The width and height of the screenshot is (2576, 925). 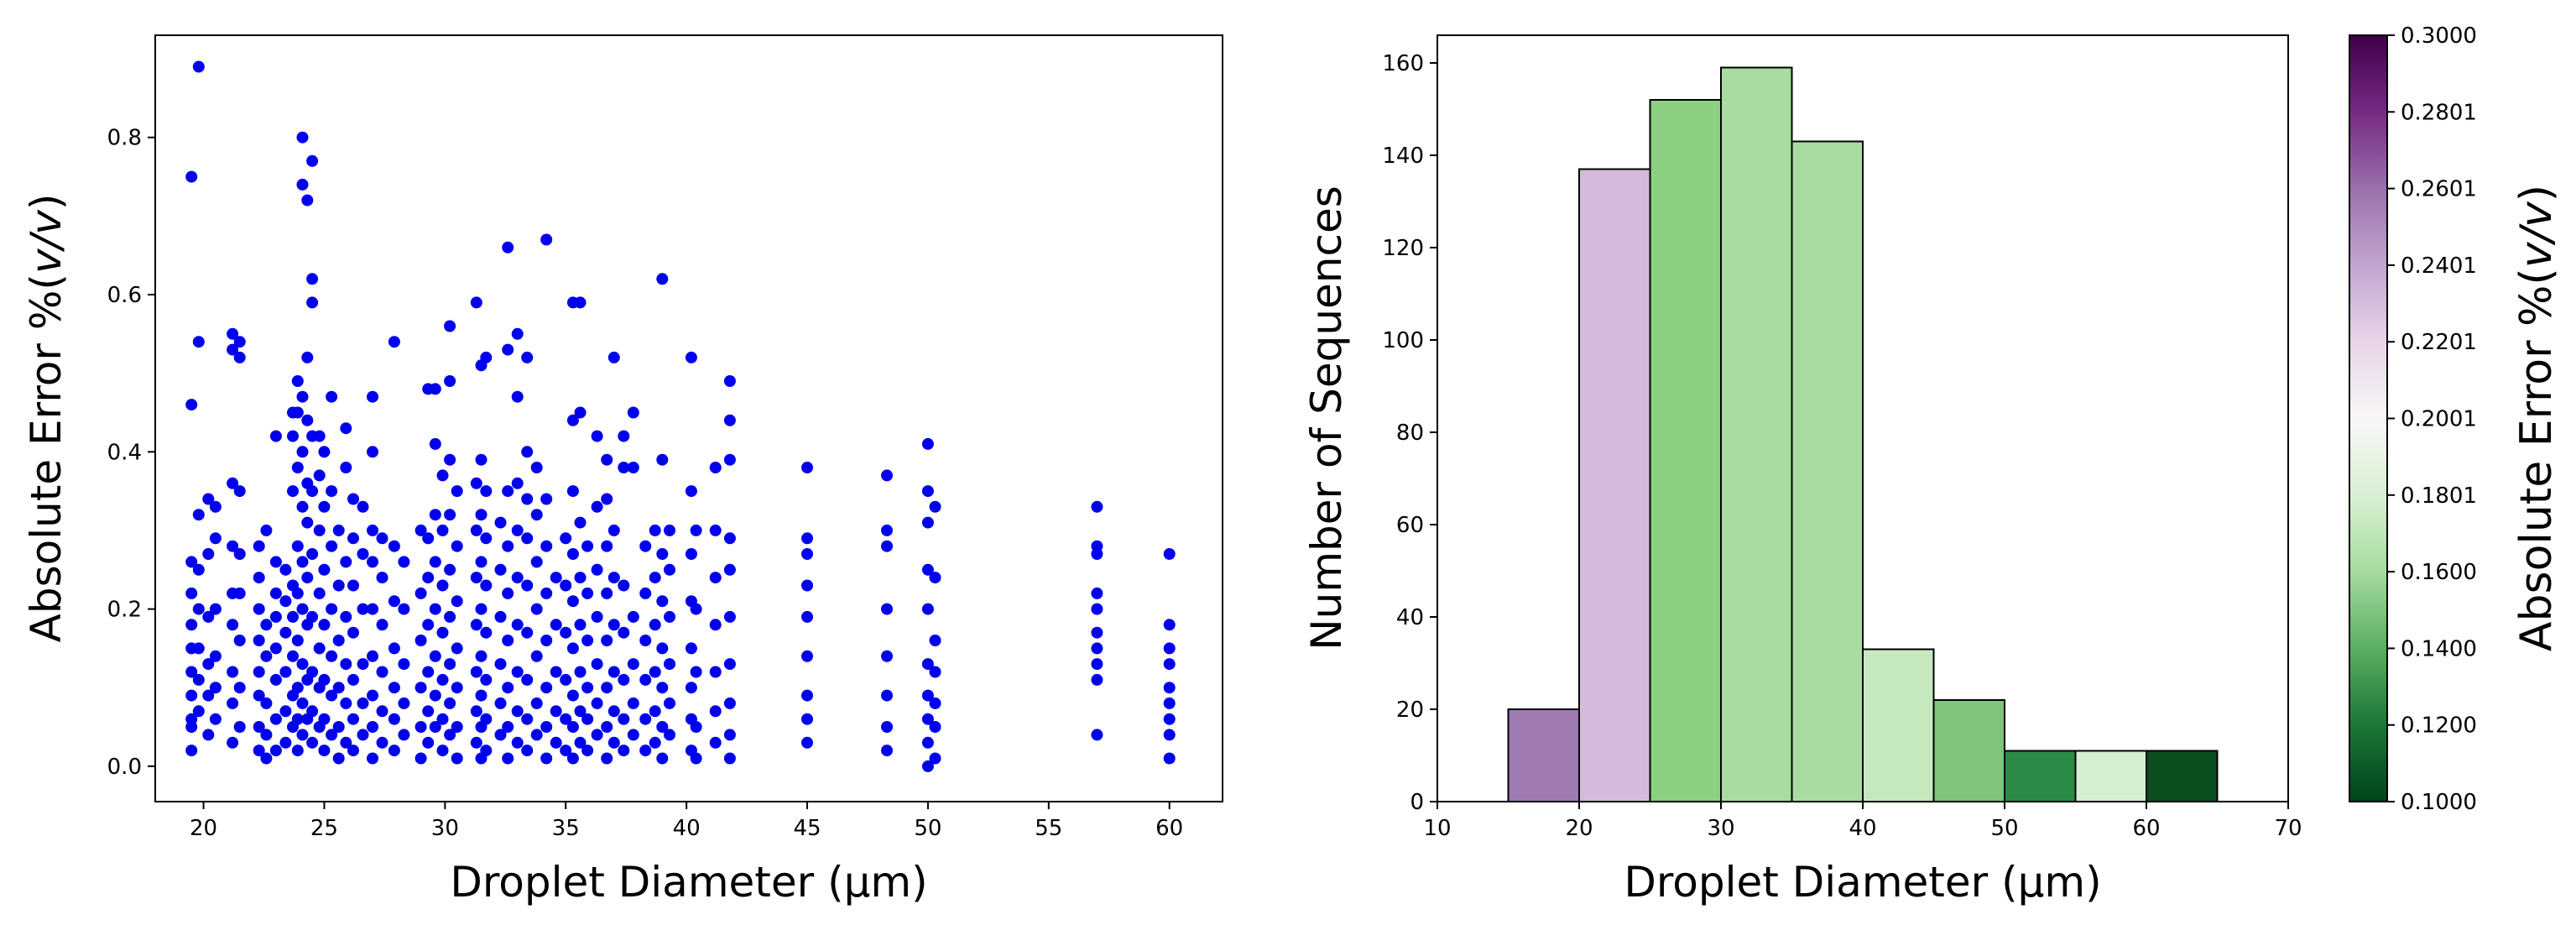 I want to click on histogram-x-tick-label: 50, so click(x=2004, y=828).